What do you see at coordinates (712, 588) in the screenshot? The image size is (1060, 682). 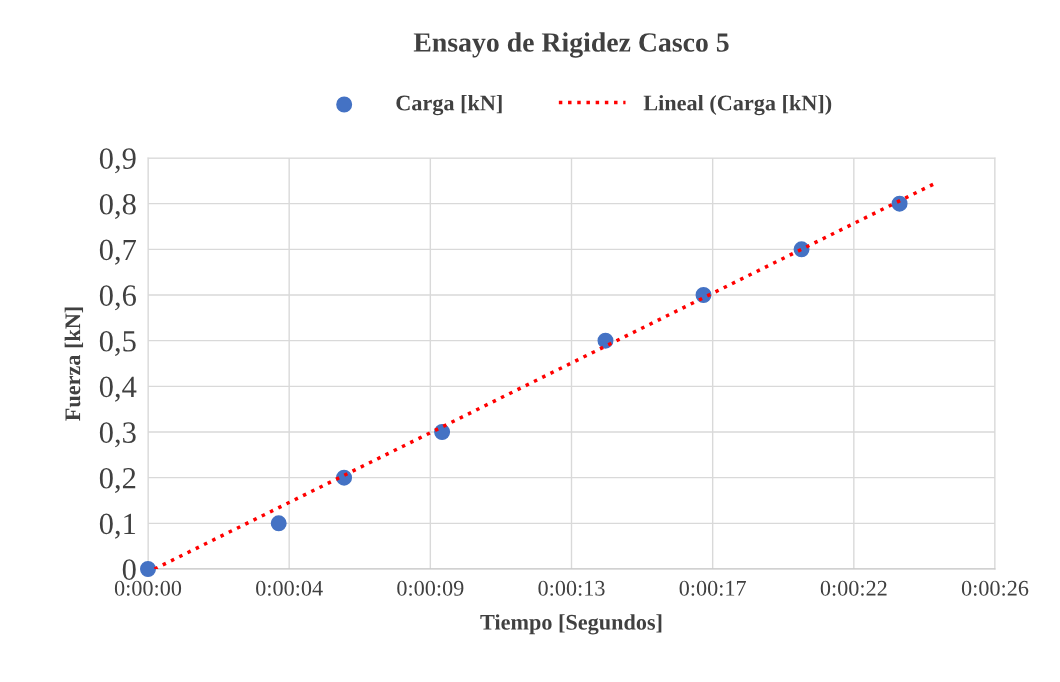 I see `x-tick-label: 0:00:17` at bounding box center [712, 588].